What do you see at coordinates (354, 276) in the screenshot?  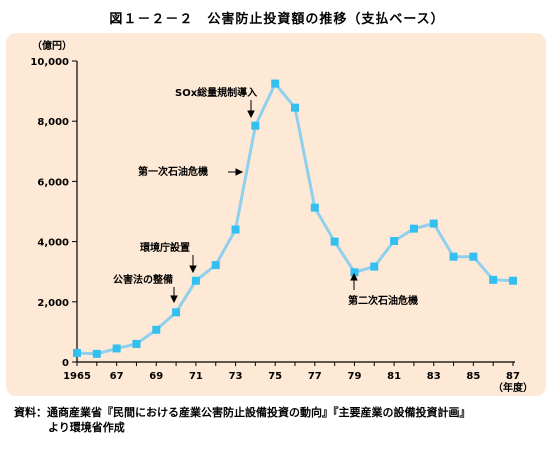 I see `arrow-up-icon-head` at bounding box center [354, 276].